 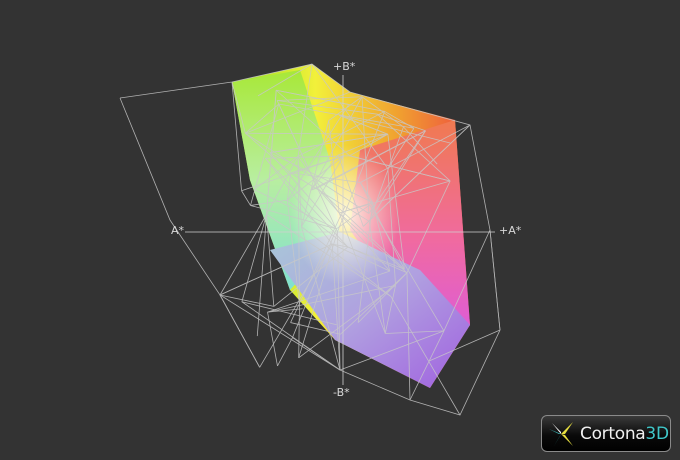 I want to click on axis-label-minus-a: A*, so click(x=178, y=230).